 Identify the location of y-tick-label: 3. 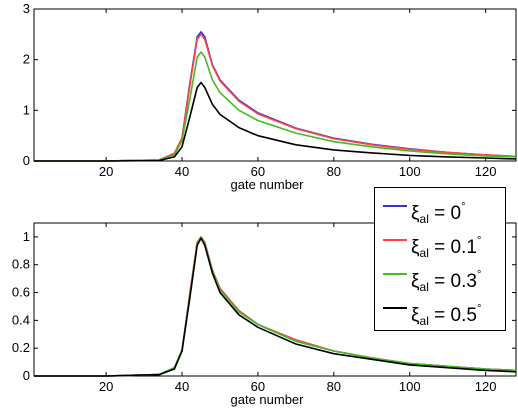
(26, 8).